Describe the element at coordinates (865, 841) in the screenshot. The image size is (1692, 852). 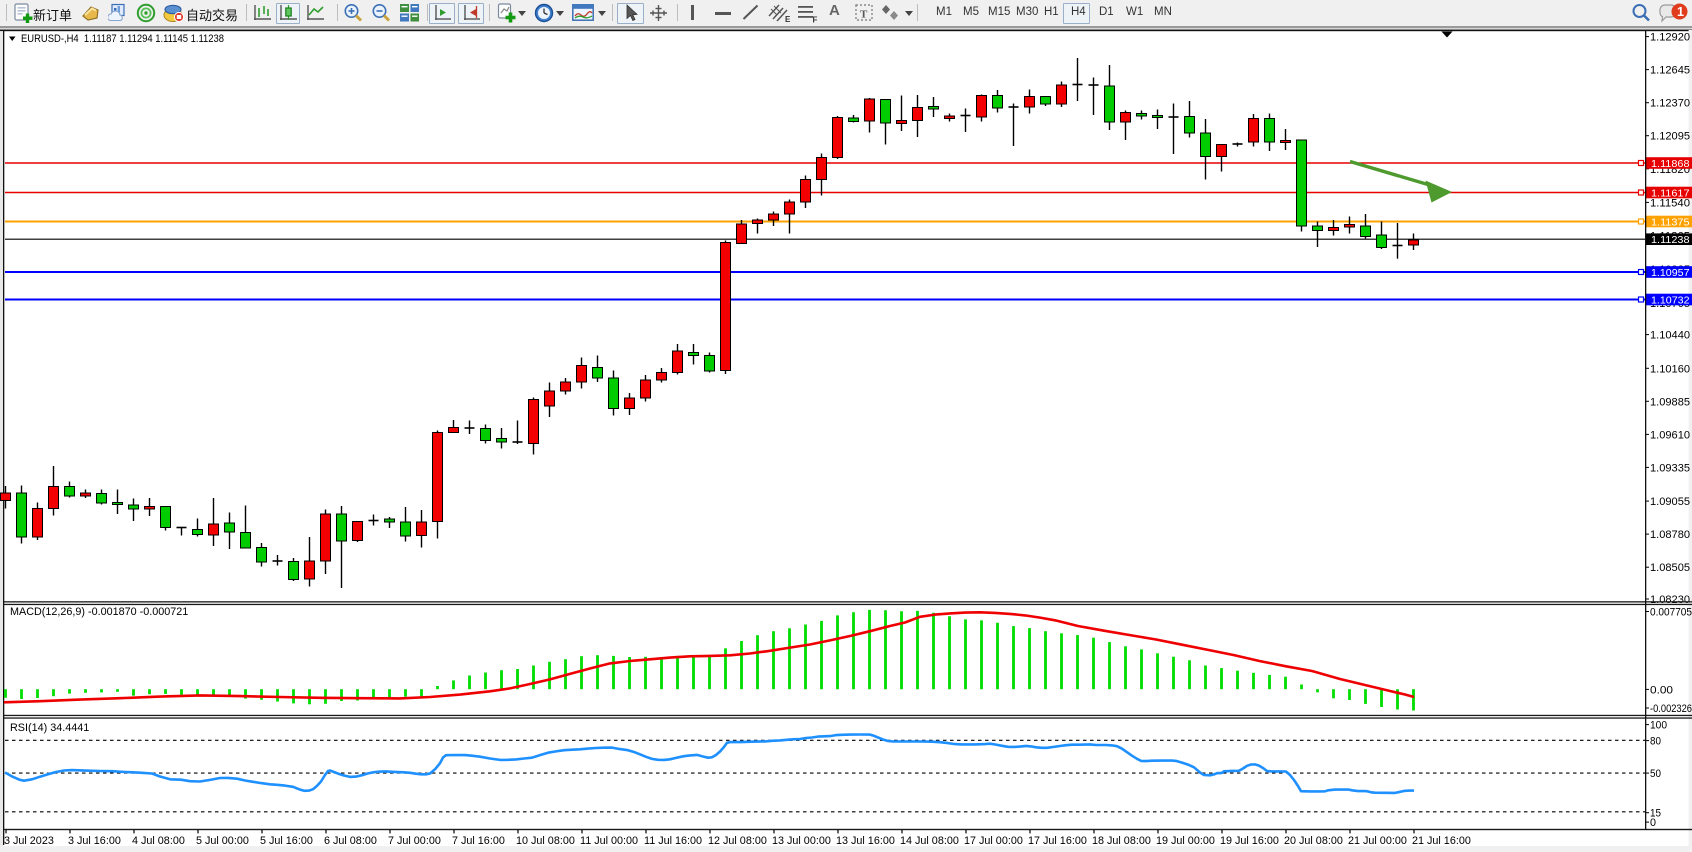
I see `svg-text: 13 Jul 16:00` at that location.